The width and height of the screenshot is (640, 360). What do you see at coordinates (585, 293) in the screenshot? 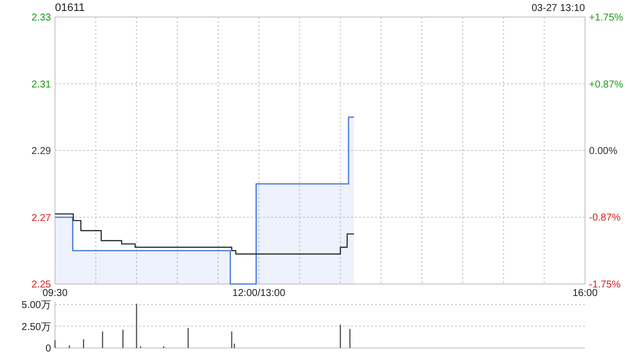
I see `x-tick-label: 16:00` at bounding box center [585, 293].